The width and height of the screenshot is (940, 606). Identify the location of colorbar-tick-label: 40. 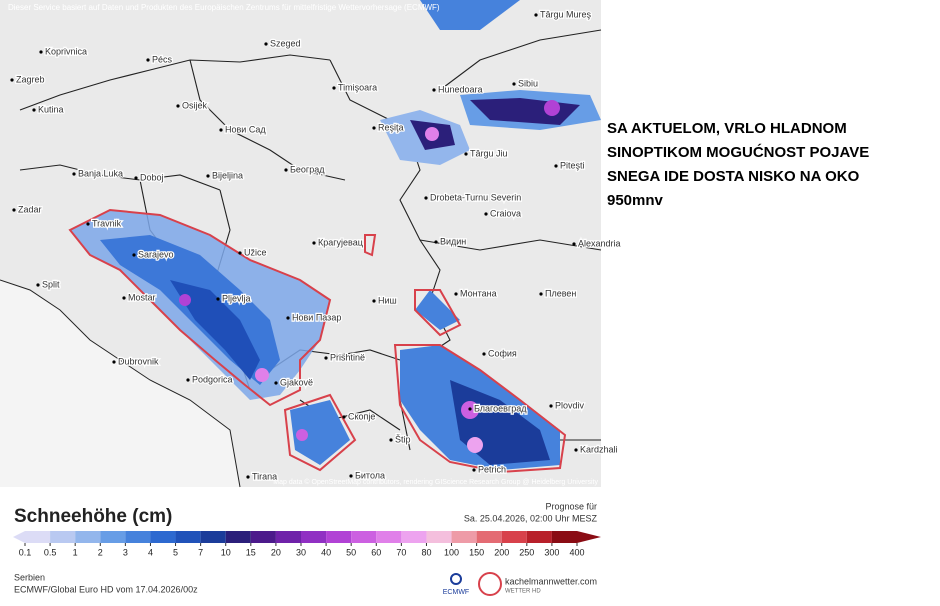
(326, 552).